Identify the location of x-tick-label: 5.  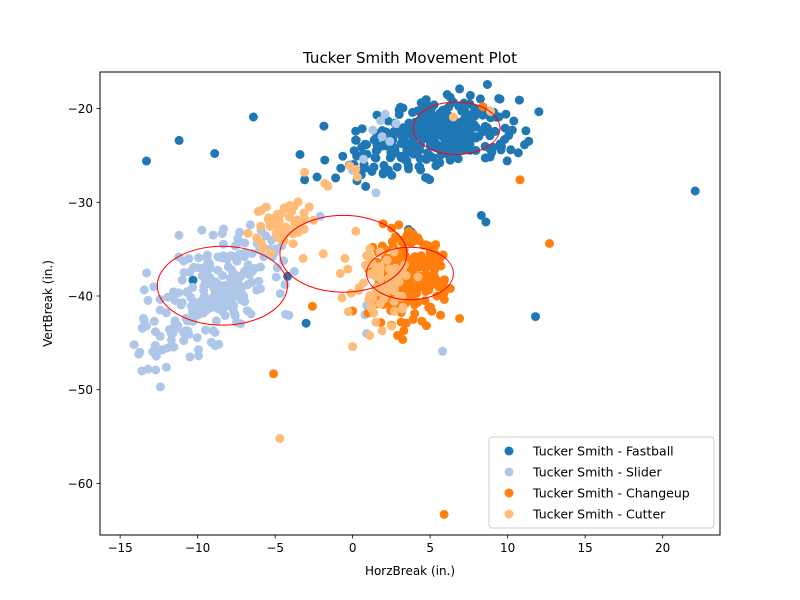
(430, 548).